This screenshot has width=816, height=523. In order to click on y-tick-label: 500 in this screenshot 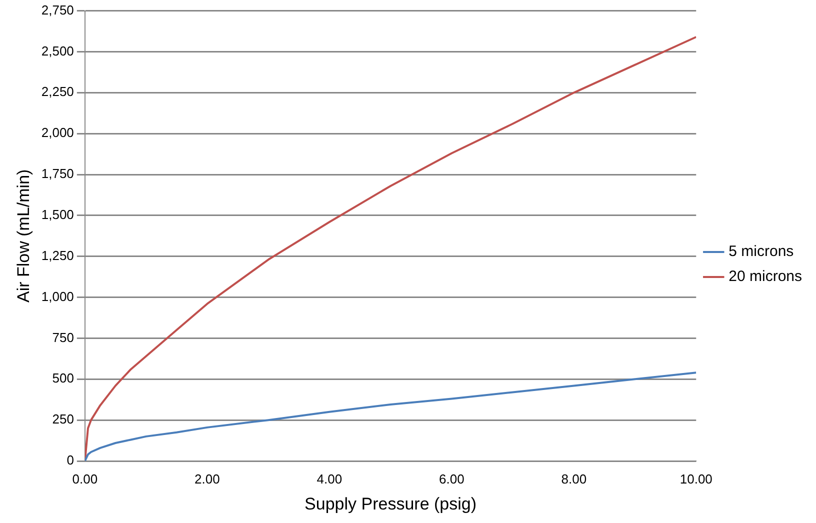, I will do `click(63, 378)`.